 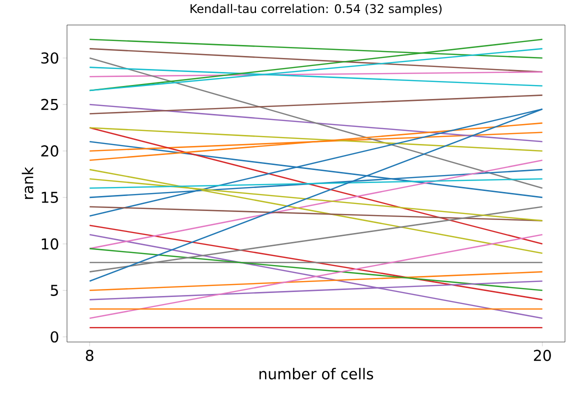 I want to click on x-tick-label: 8, so click(x=90, y=356).